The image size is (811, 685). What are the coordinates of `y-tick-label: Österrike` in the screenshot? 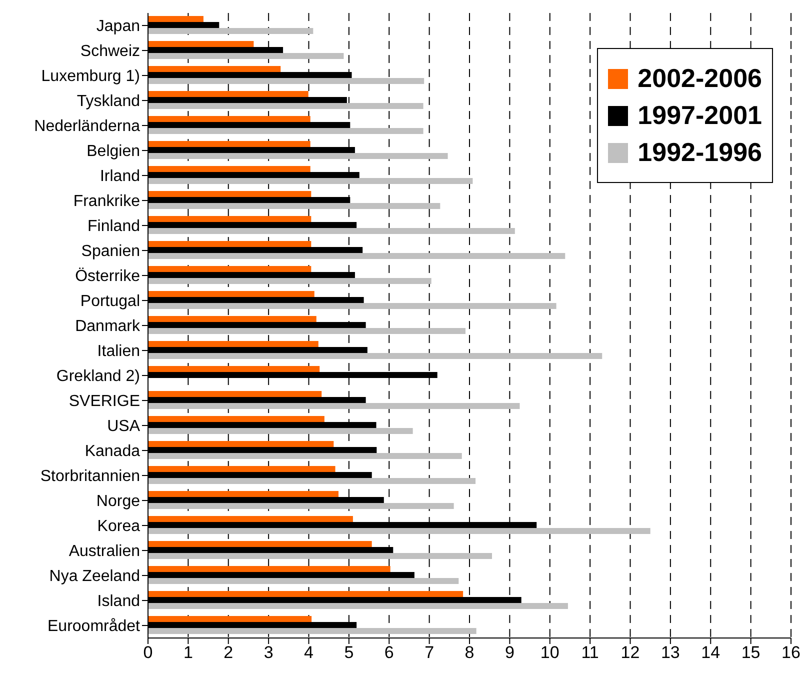 It's located at (107, 276).